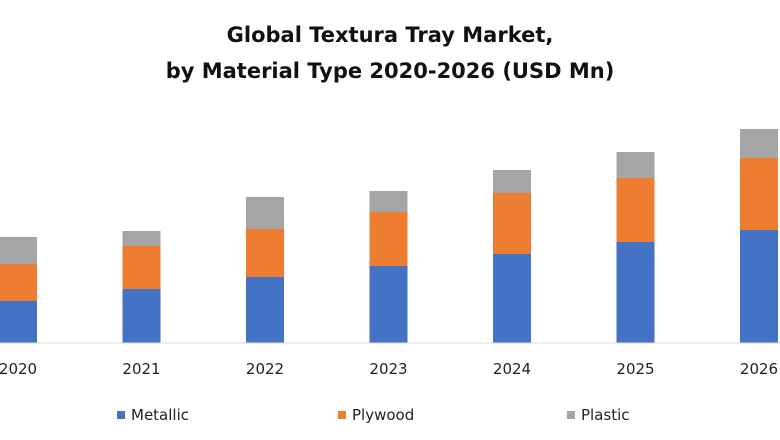 The height and width of the screenshot is (440, 780). What do you see at coordinates (141, 238) in the screenshot?
I see `bar-plastic-2021` at bounding box center [141, 238].